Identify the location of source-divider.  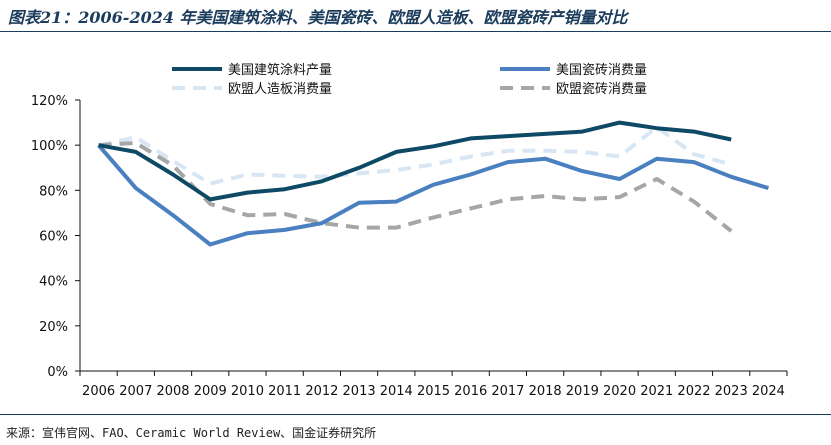
(415, 414).